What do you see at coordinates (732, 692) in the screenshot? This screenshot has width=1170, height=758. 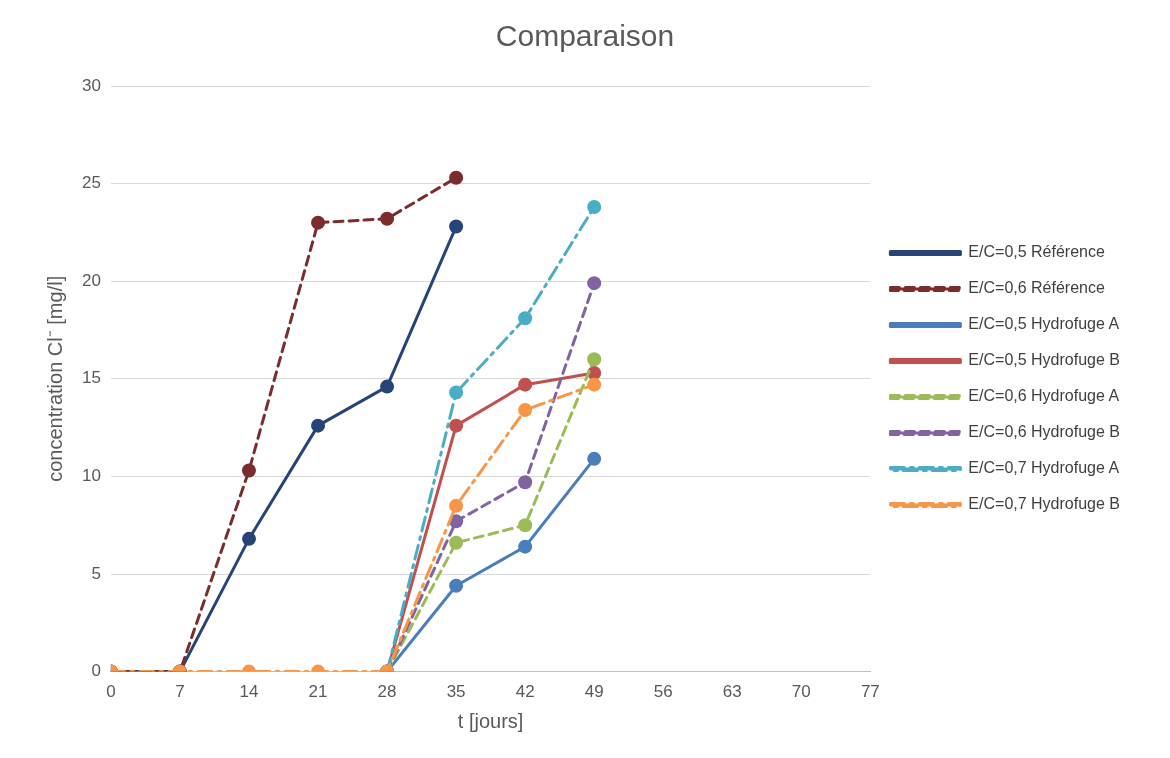 I see `x-tick-label: 63` at bounding box center [732, 692].